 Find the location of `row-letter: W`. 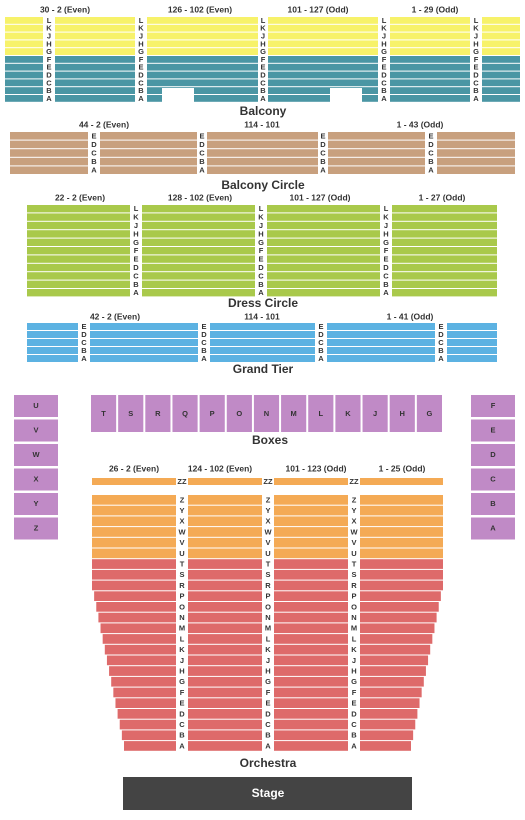

row-letter: W is located at coordinates (182, 531).